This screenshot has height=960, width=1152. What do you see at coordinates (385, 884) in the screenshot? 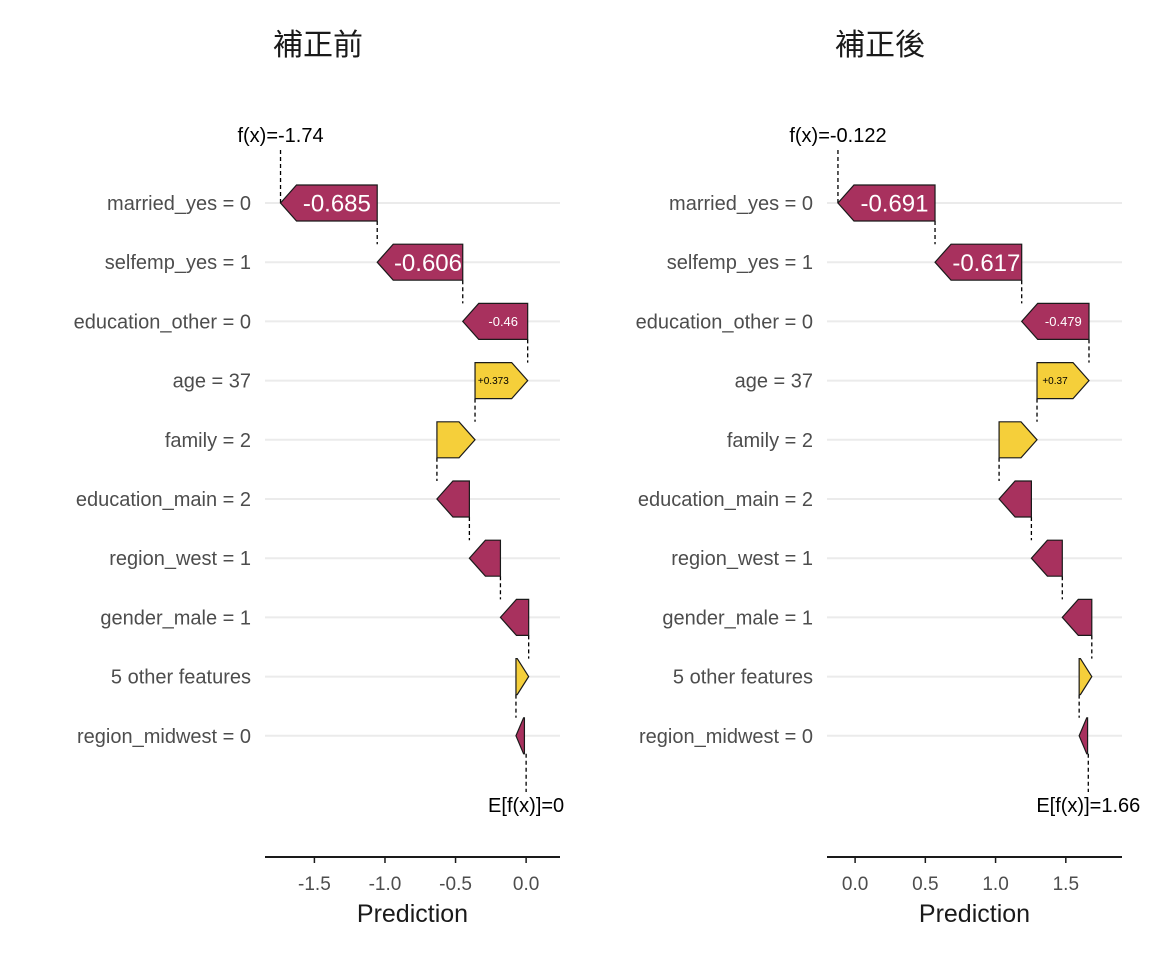
I see `x-tick-label: -1.0` at bounding box center [385, 884].